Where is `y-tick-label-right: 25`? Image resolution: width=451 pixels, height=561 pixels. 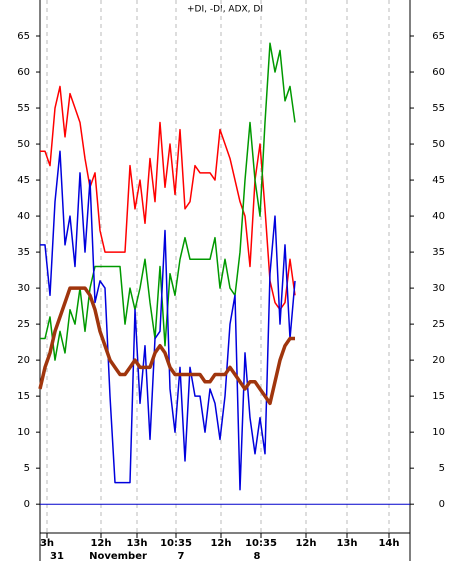 y-tick-label-right: 25 is located at coordinates (438, 324).